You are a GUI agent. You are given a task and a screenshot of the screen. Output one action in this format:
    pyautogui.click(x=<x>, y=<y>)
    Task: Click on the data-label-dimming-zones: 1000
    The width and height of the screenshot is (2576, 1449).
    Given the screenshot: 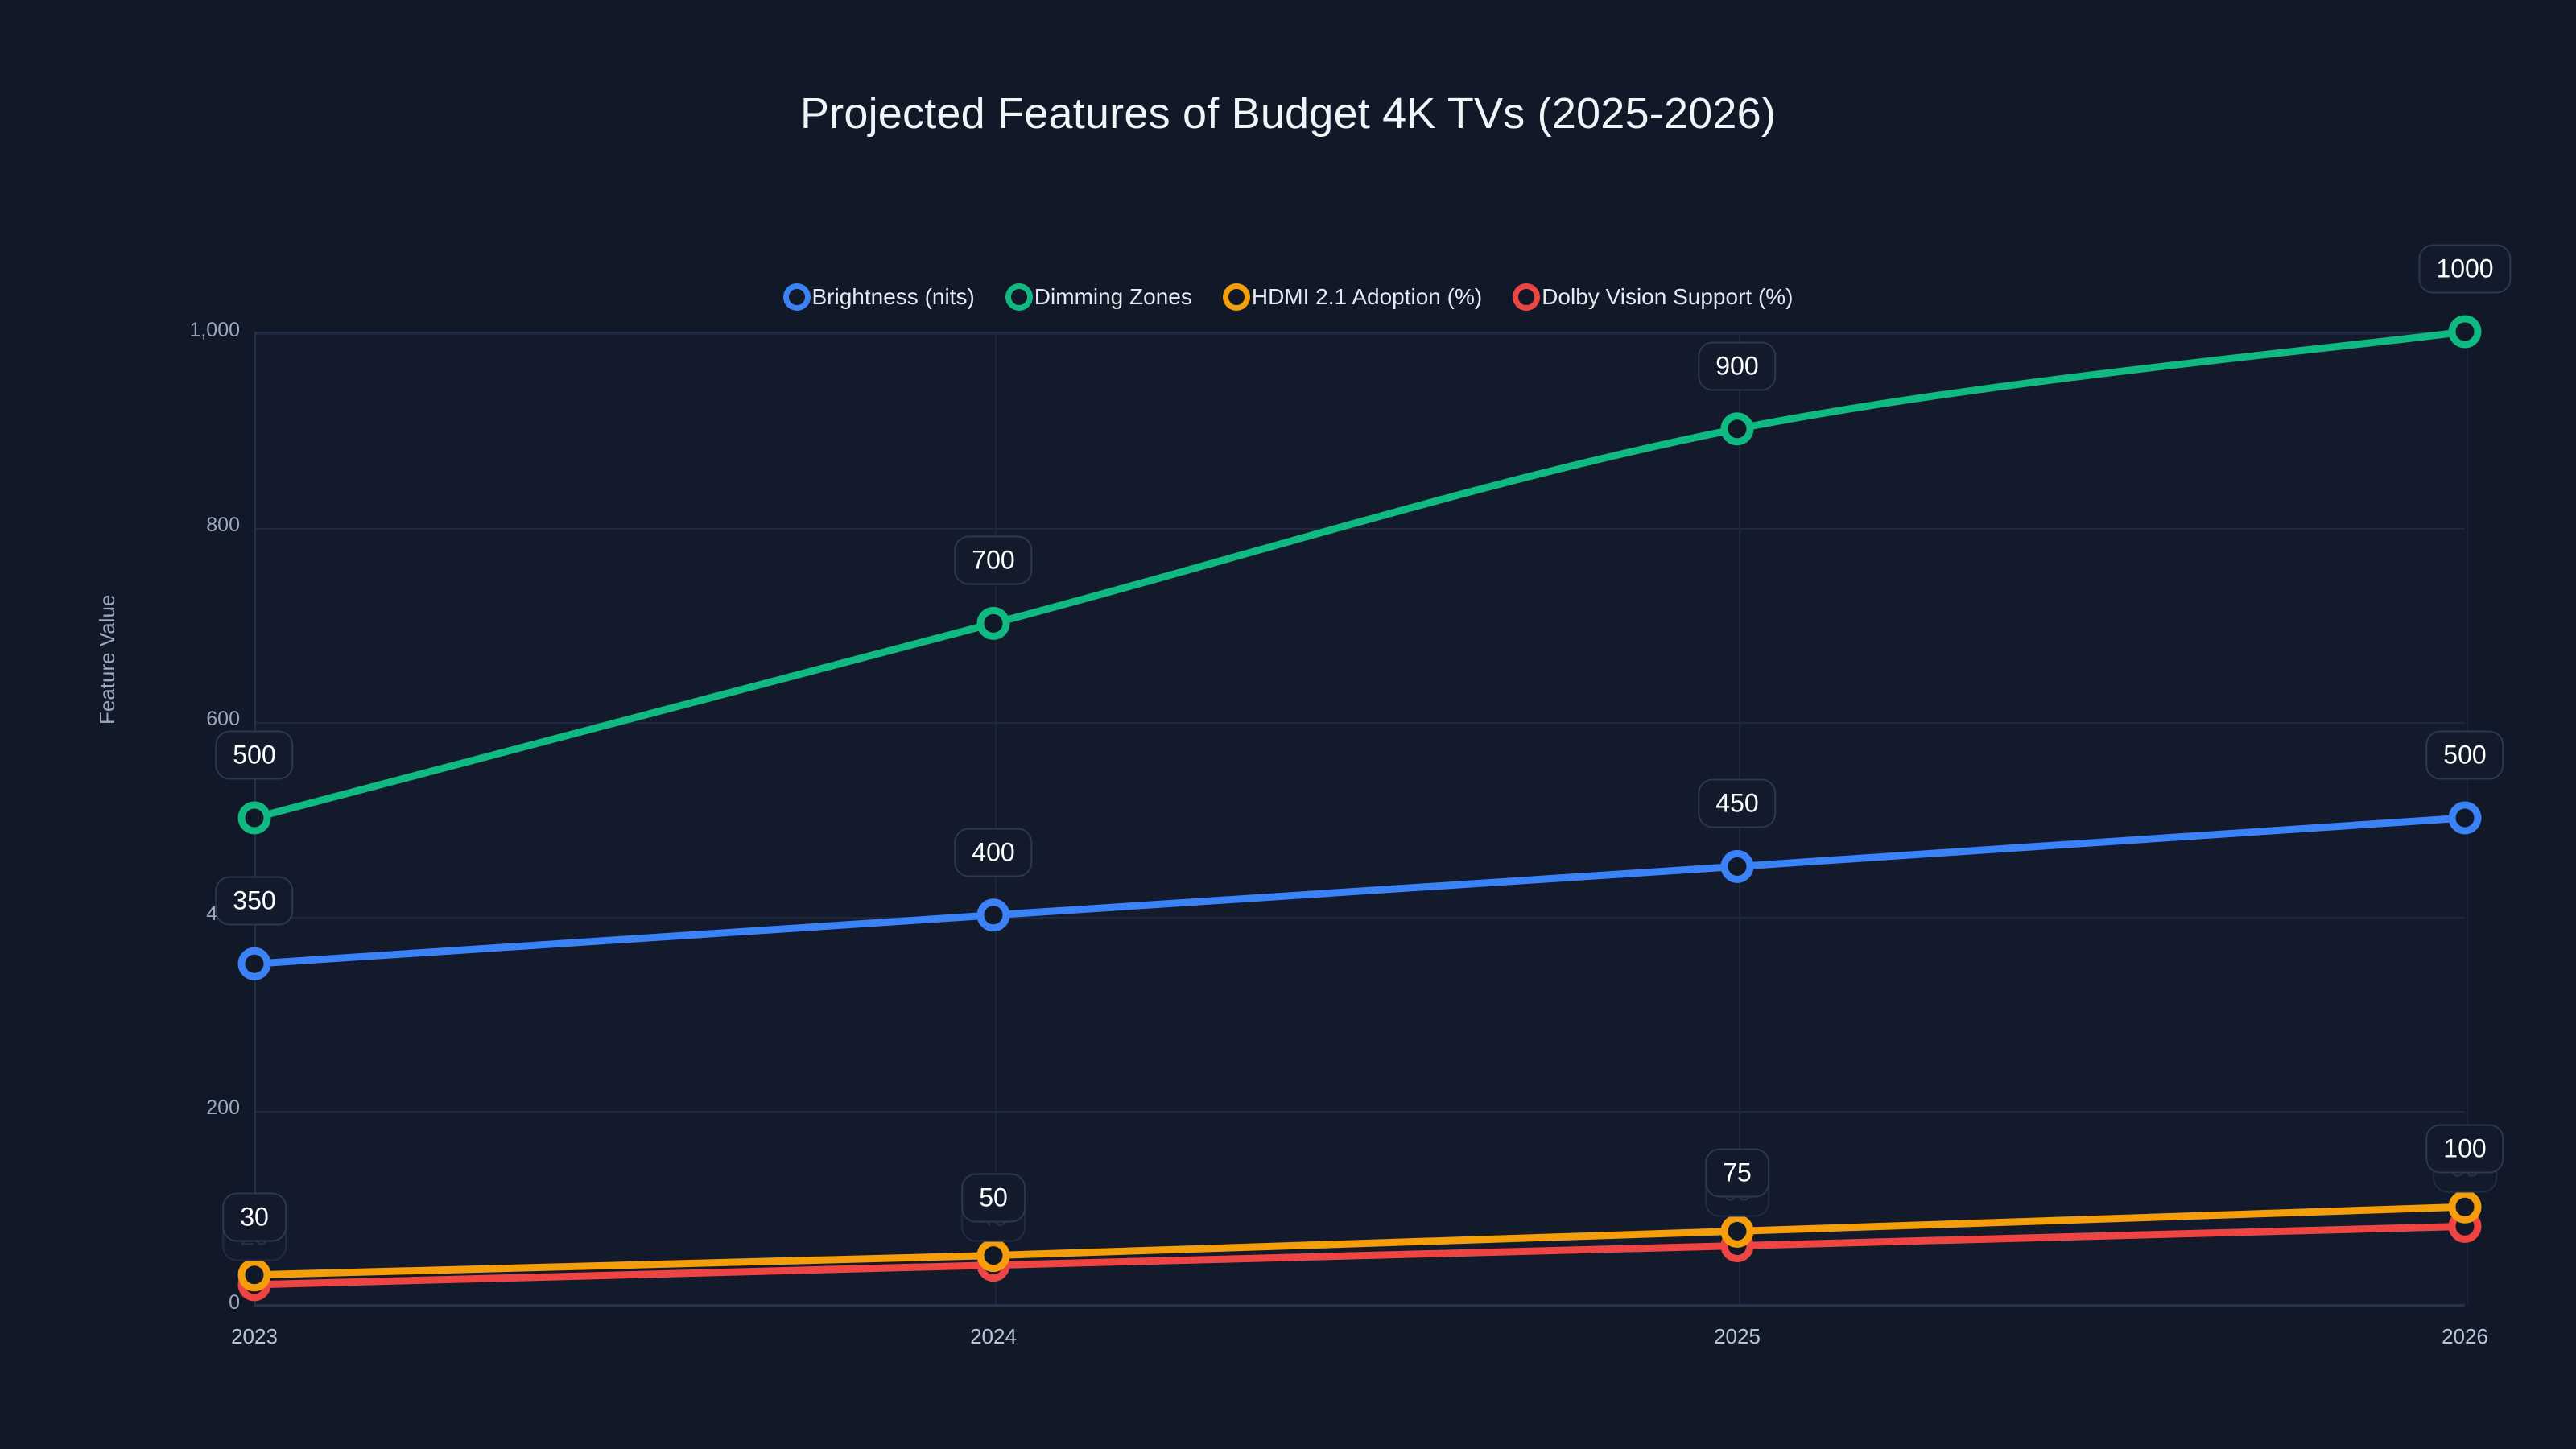 What is the action you would take?
    pyautogui.click(x=2465, y=269)
    